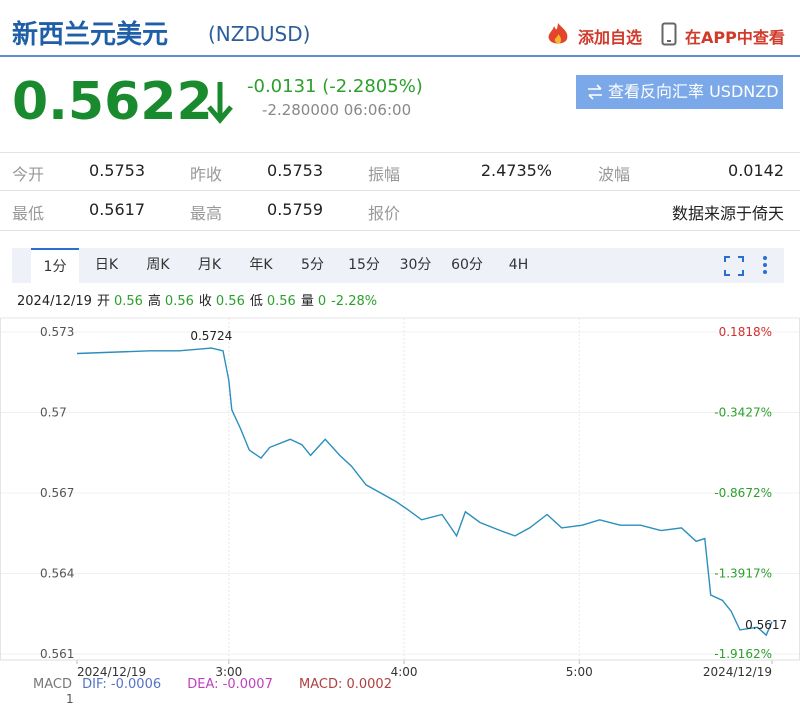  Describe the element at coordinates (205, 301) in the screenshot. I see `info-label: 收` at that location.